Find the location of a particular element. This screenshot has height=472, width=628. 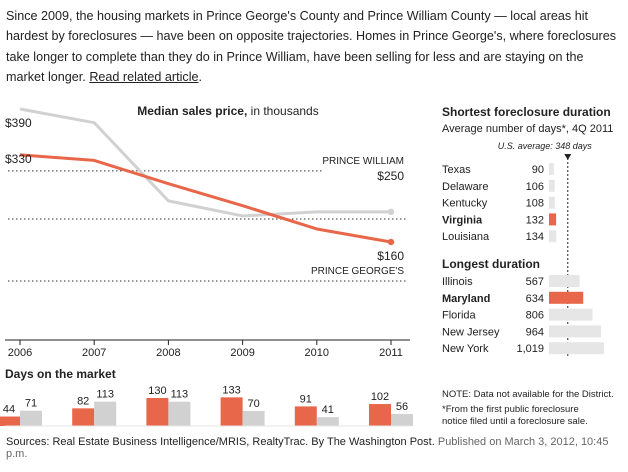

longest-value-maryland: 634 is located at coordinates (535, 299).